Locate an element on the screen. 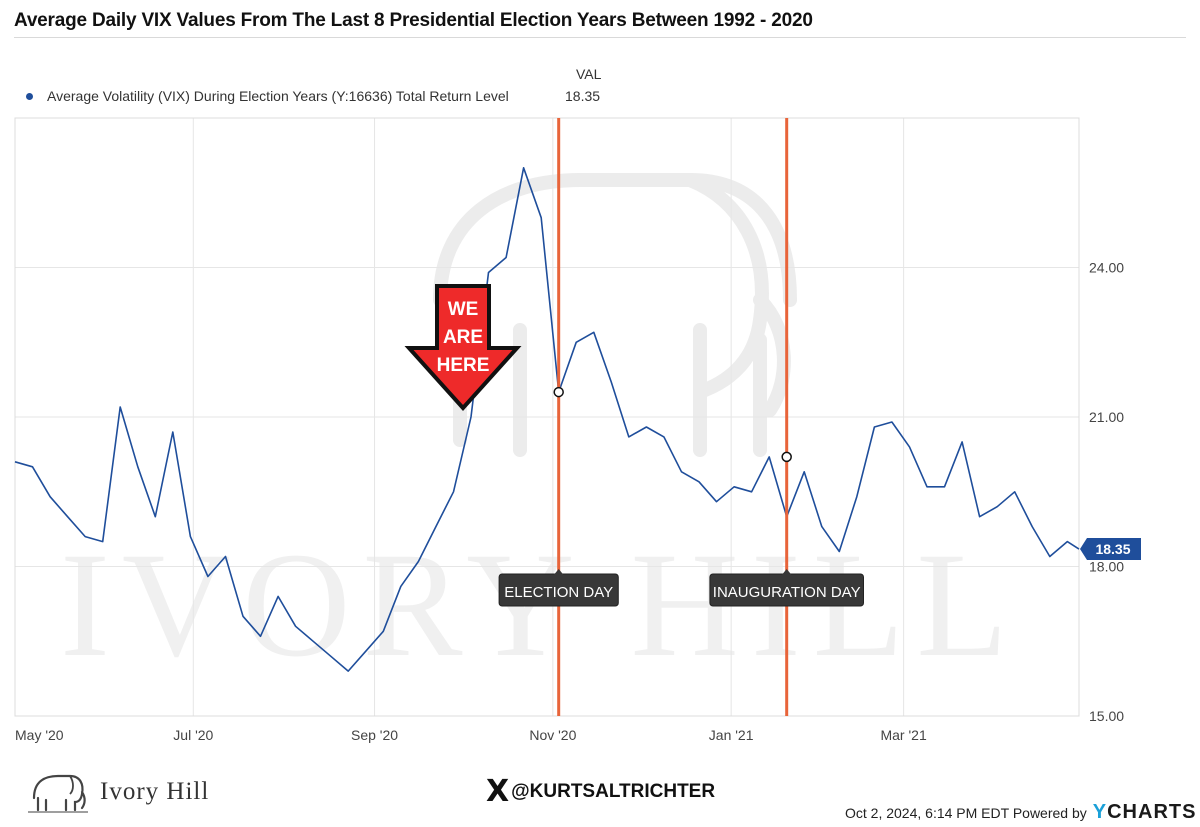 The image size is (1200, 827). last-value-badge-box is located at coordinates (1110, 549).